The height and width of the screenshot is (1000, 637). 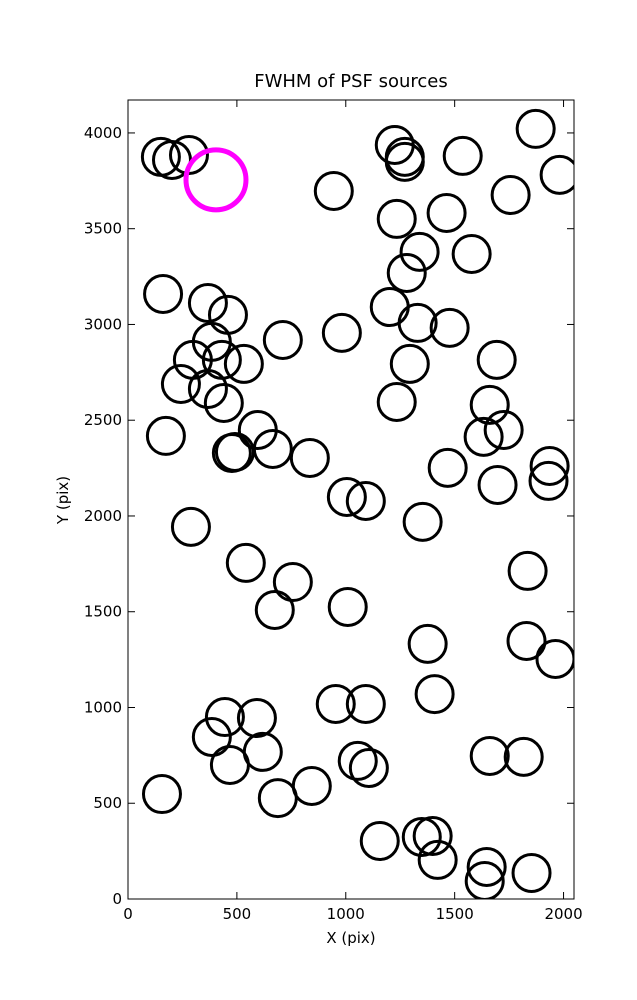 What do you see at coordinates (63, 500) in the screenshot?
I see `y-axis-label: Y (pix)` at bounding box center [63, 500].